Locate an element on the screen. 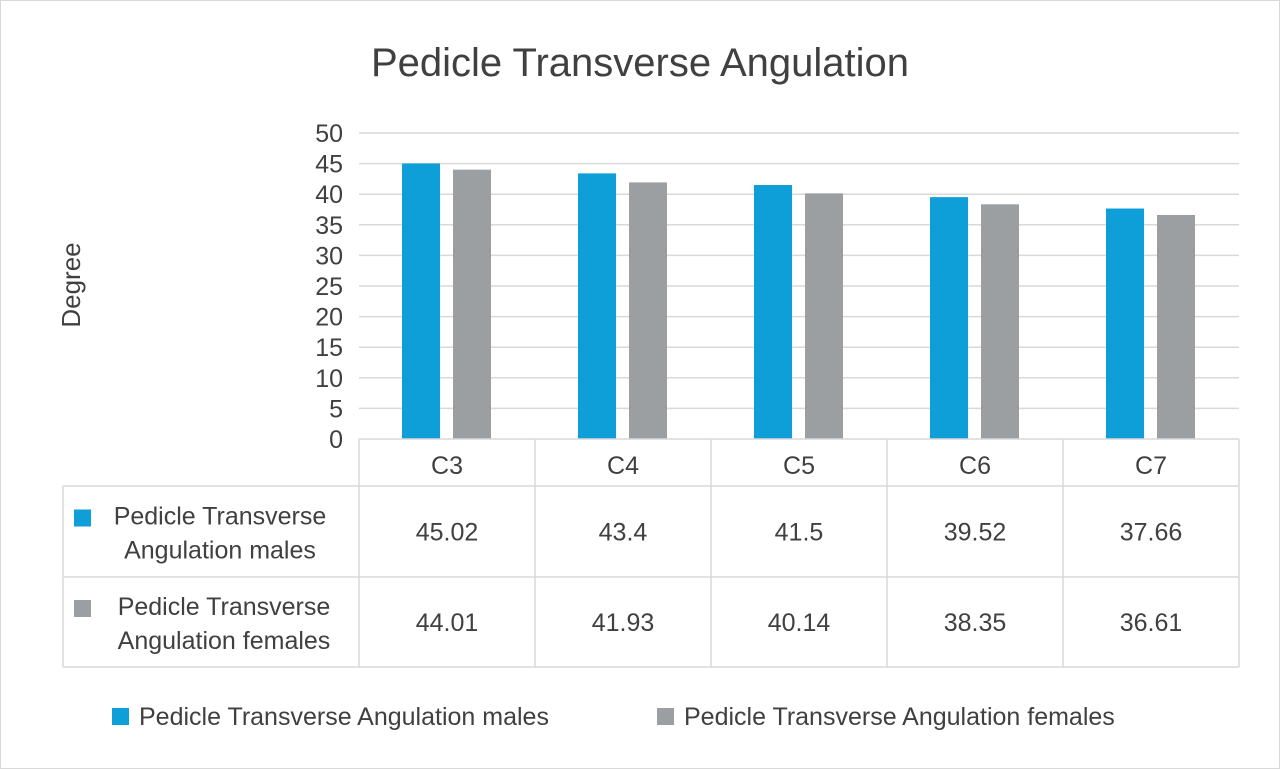 This screenshot has width=1280, height=769. chart-title: Pedicle Transverse Angulation is located at coordinates (640, 63).